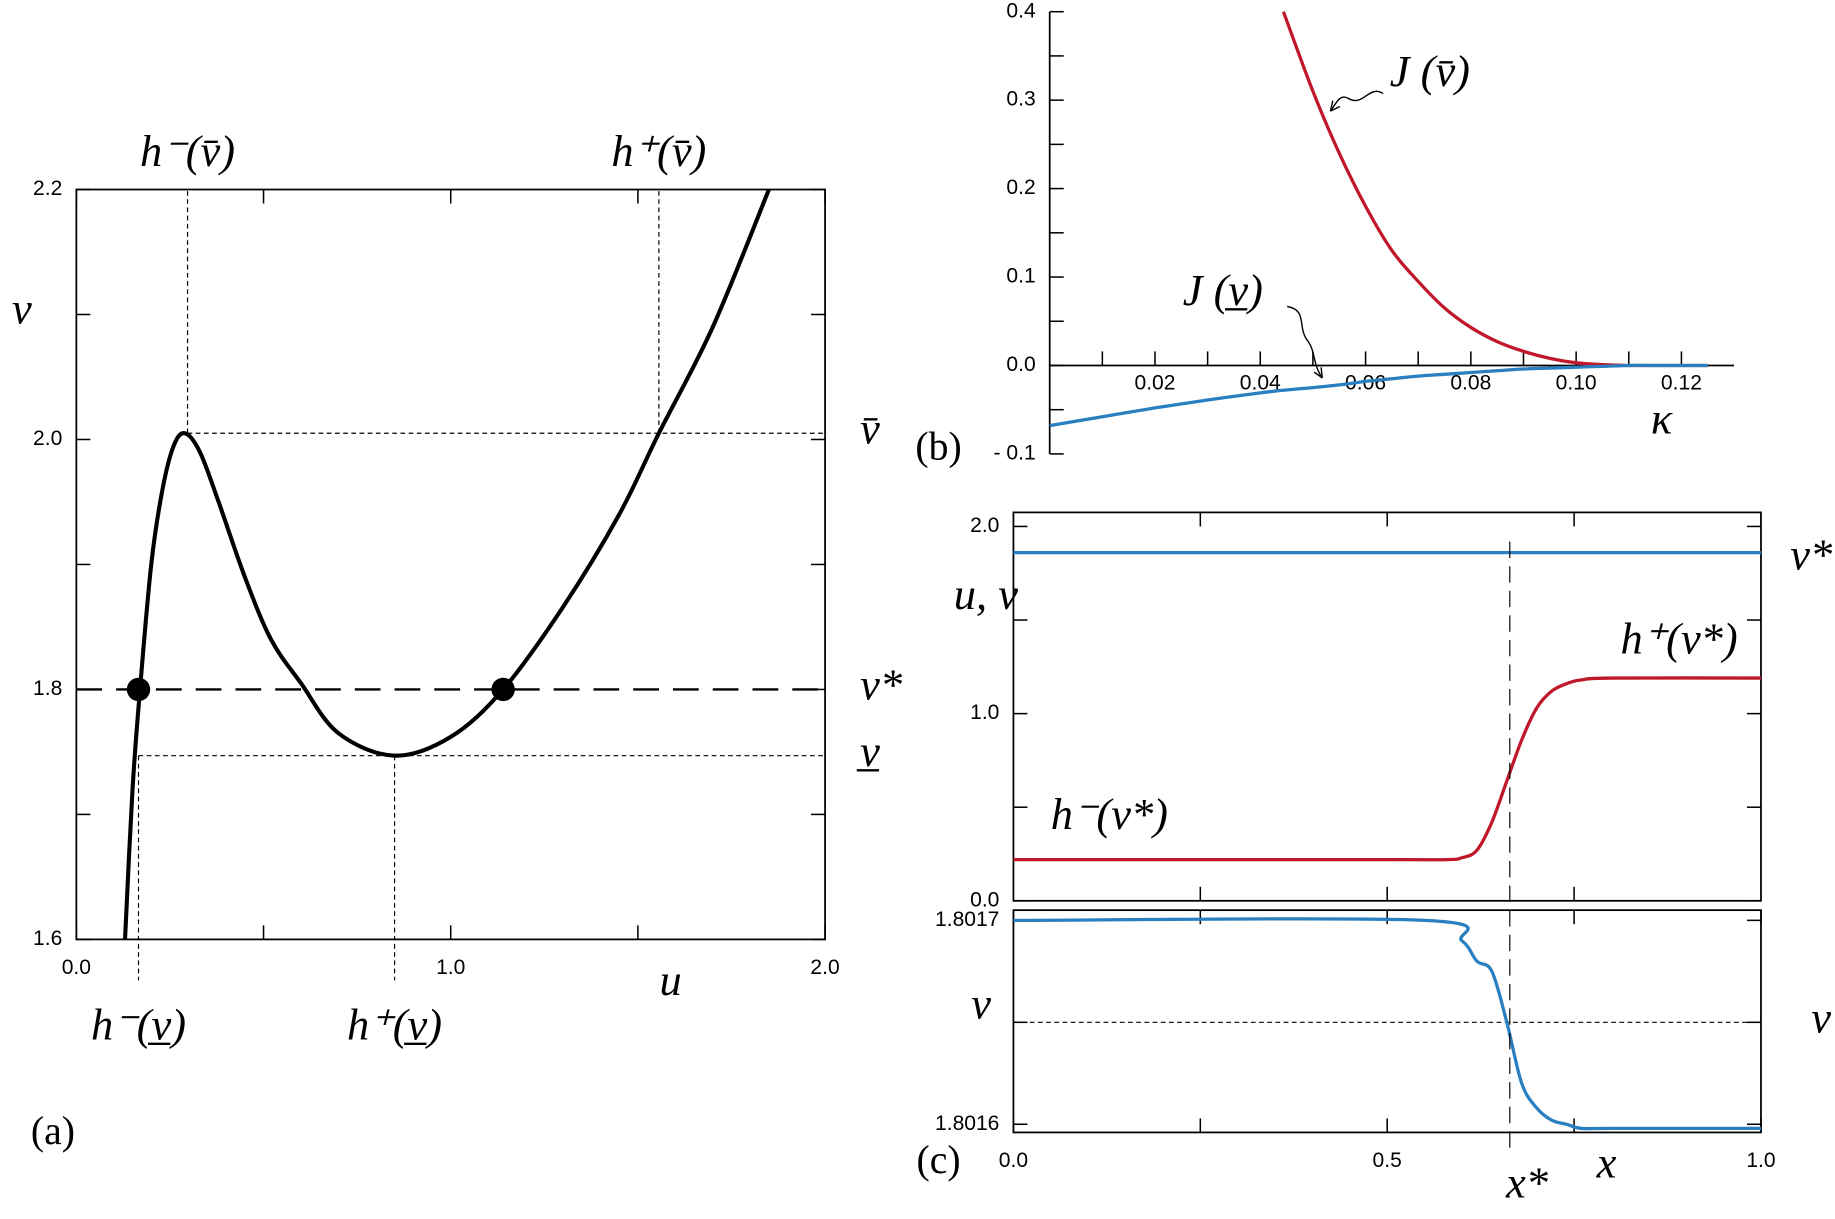 Image resolution: width=1835 pixels, height=1219 pixels. Describe the element at coordinates (1606, 1163) in the screenshot. I see `x-axis-label: x` at that location.